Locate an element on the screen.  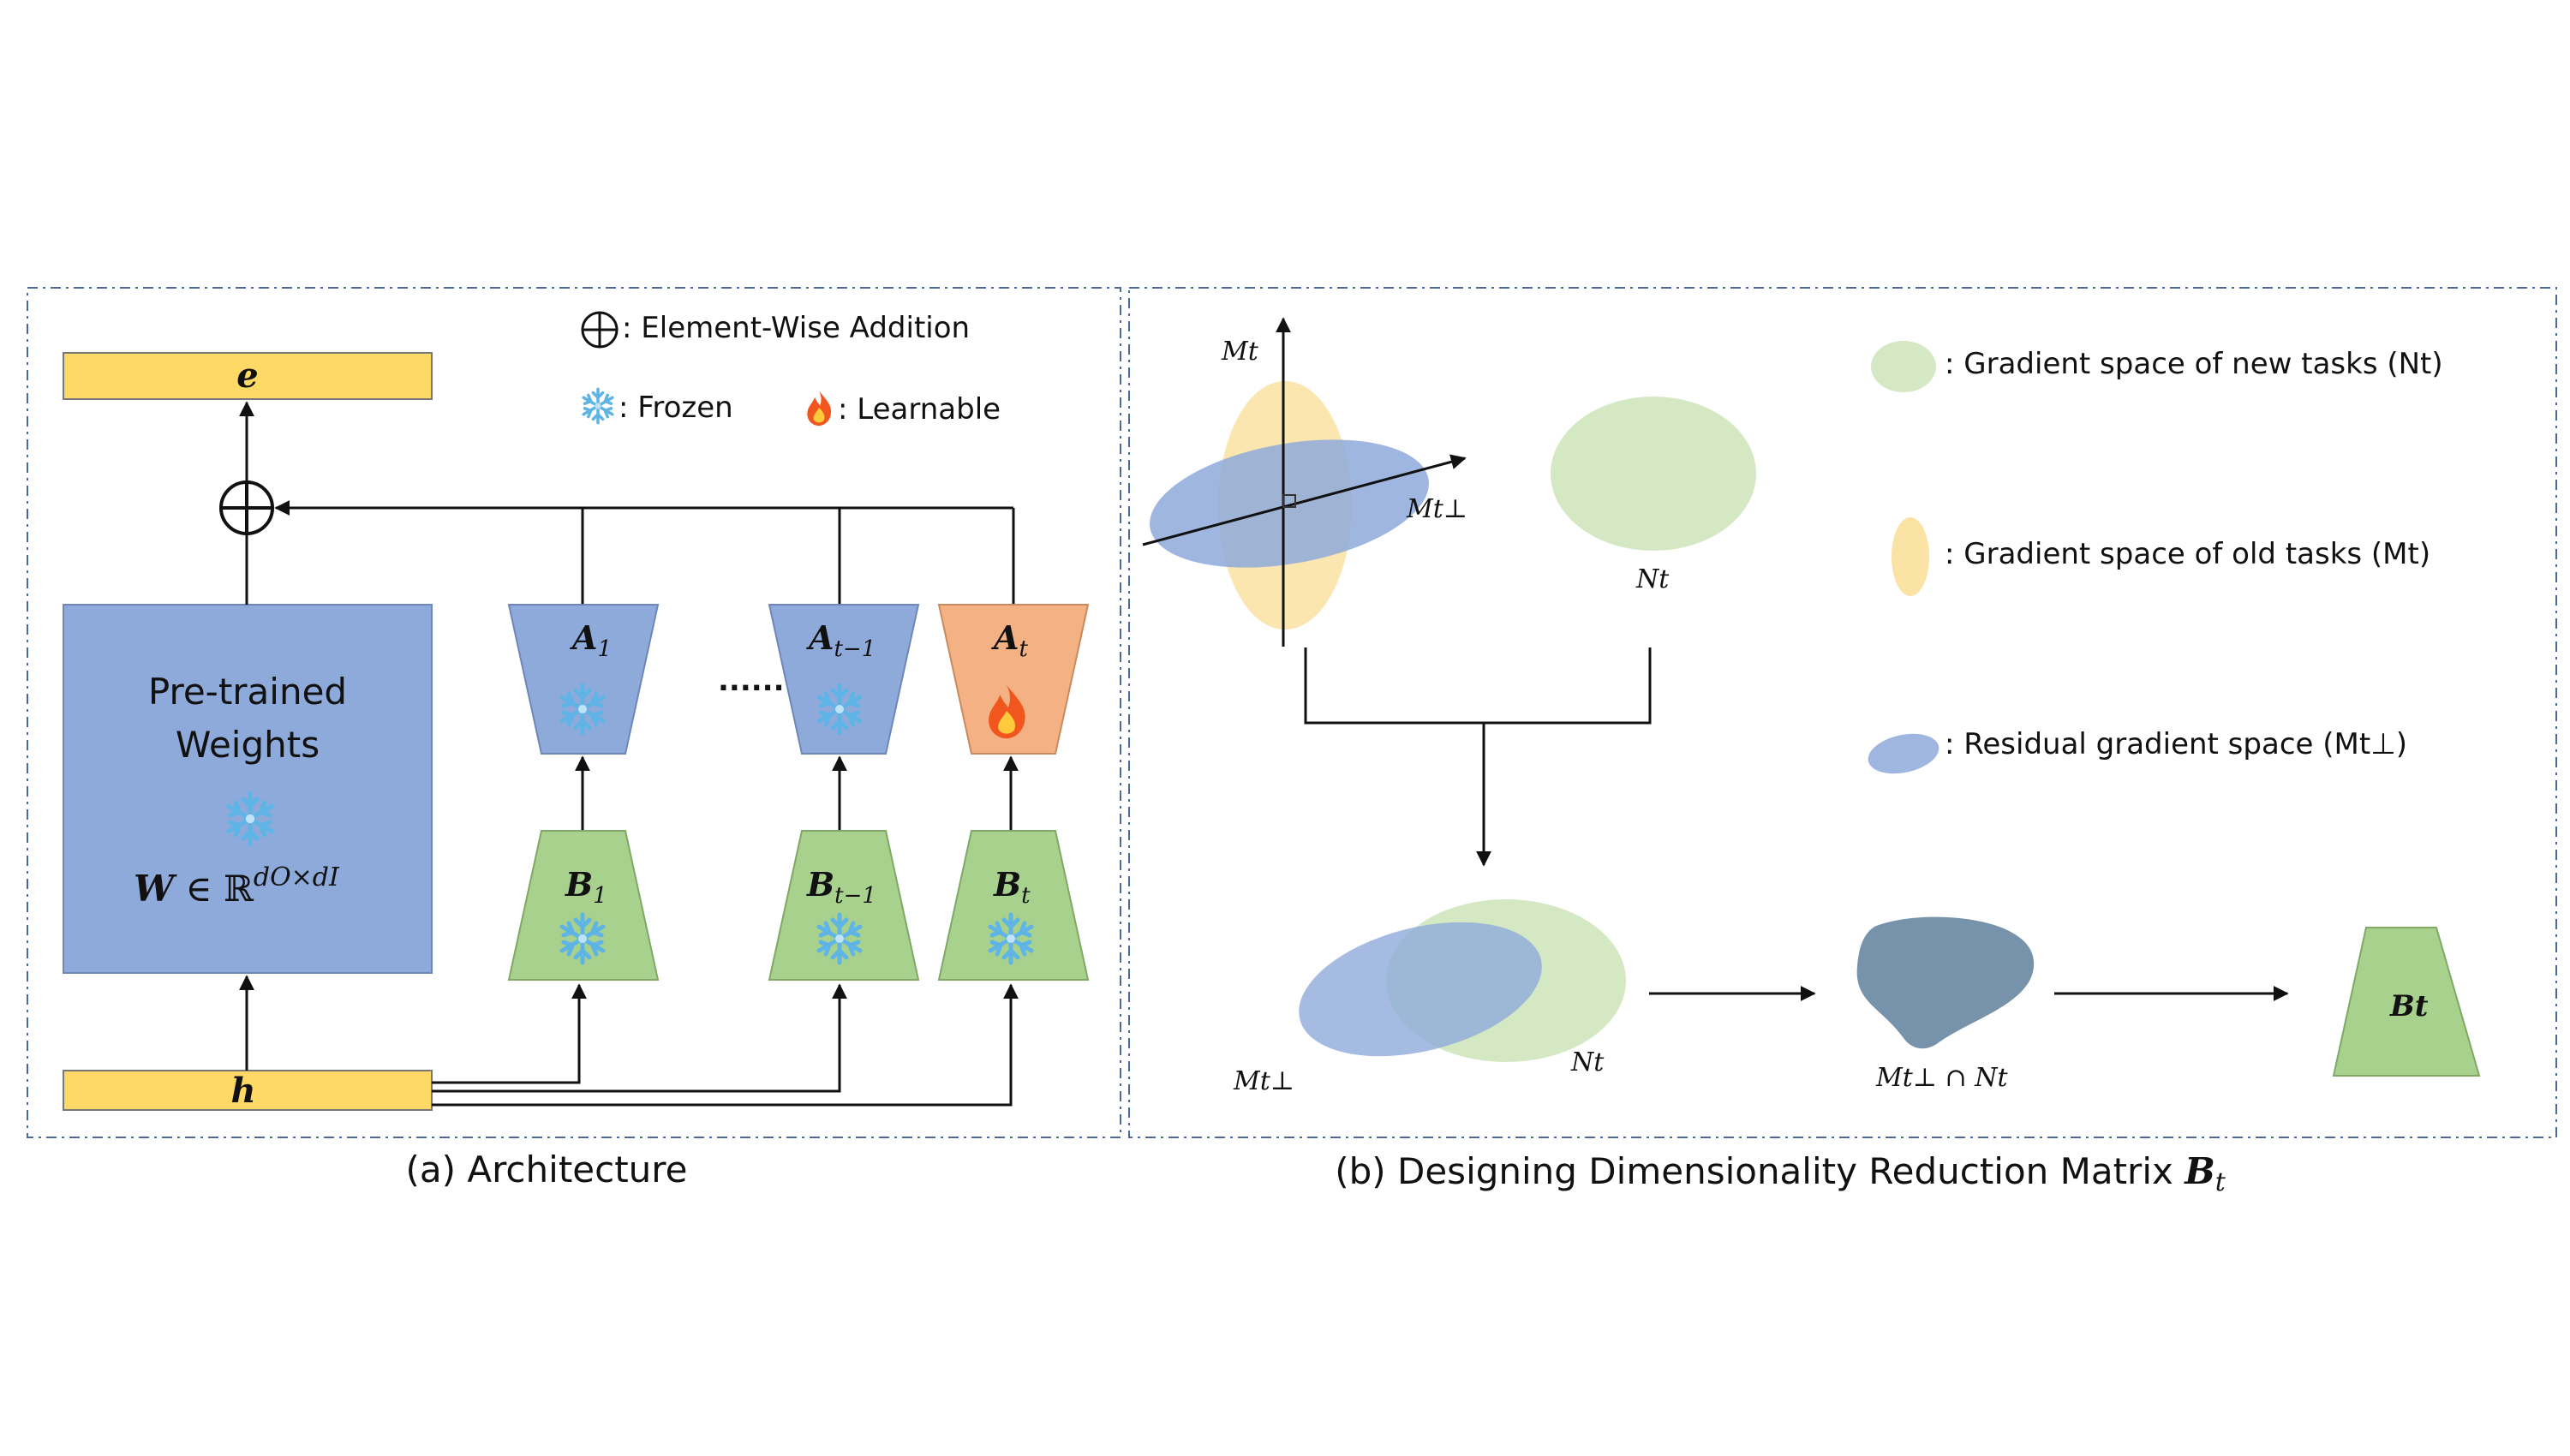
merge-connector is located at coordinates (1478, 757).